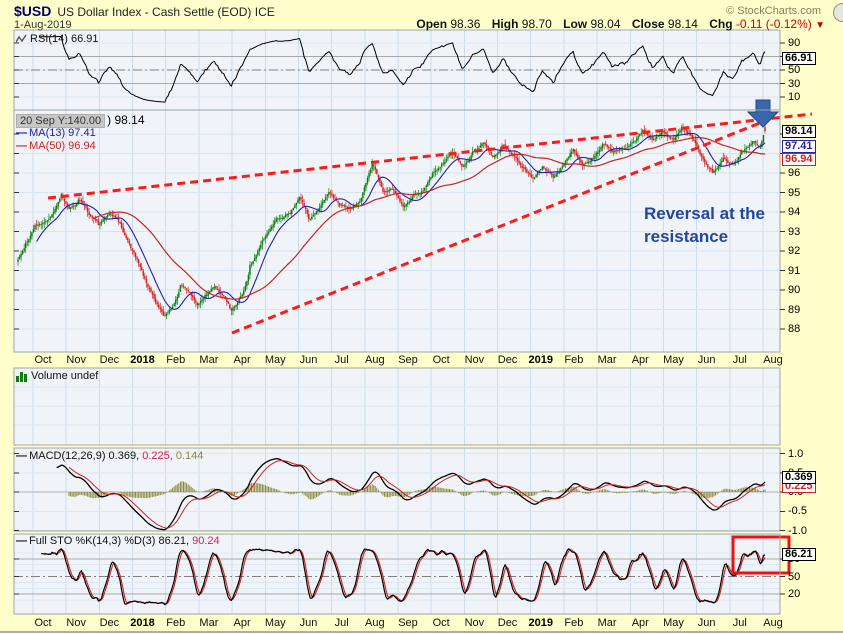 The height and width of the screenshot is (634, 843). What do you see at coordinates (773, 11) in the screenshot?
I see `stockcharts-watermark: © StockCharts.com` at bounding box center [773, 11].